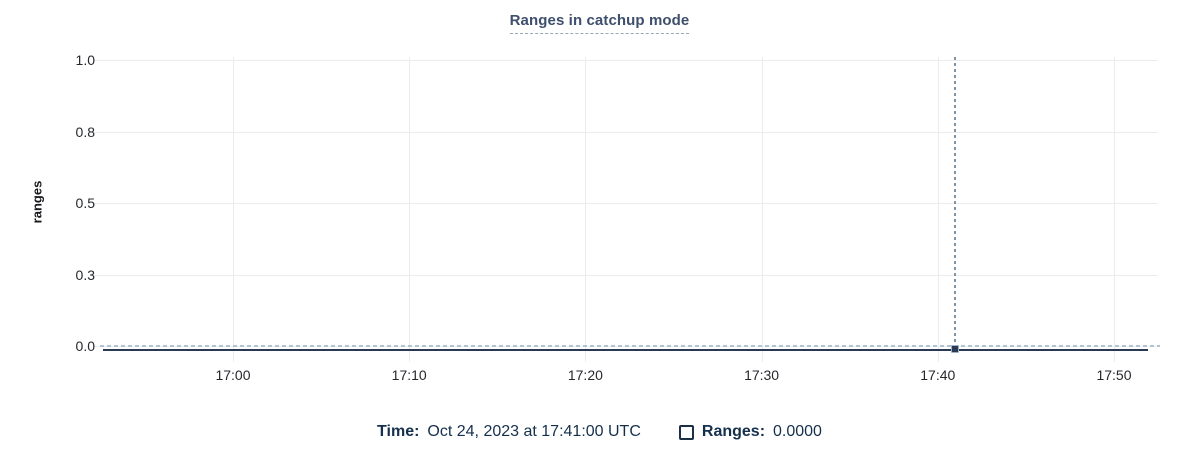 The image size is (1199, 469). Describe the element at coordinates (625, 350) in the screenshot. I see `series-line-ranges` at that location.